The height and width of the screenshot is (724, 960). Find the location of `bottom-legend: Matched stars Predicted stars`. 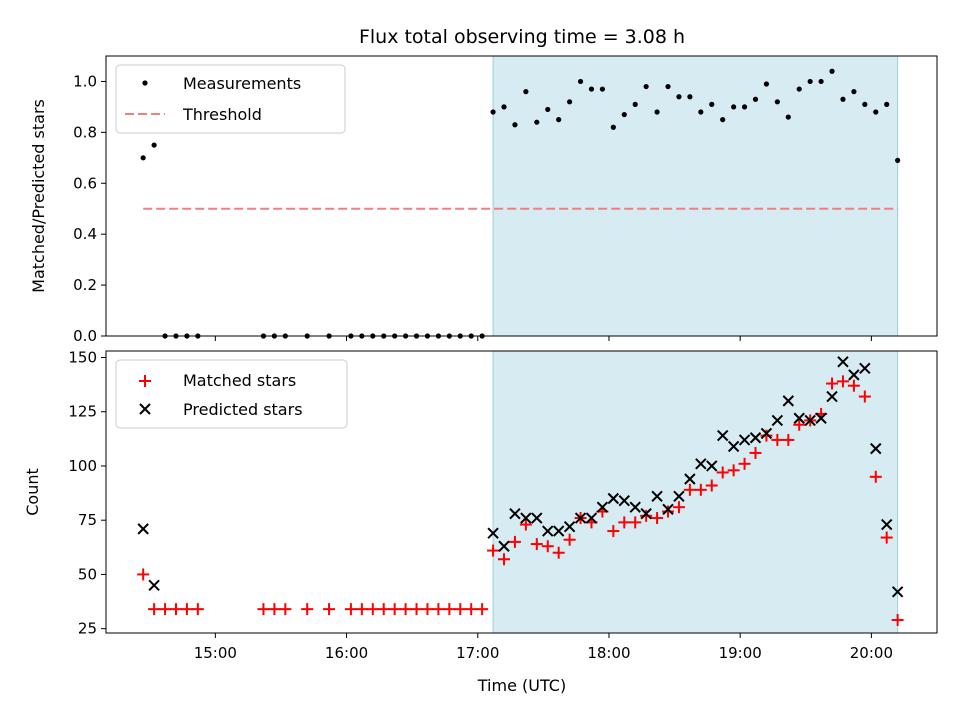

bottom-legend: Matched stars Predicted stars is located at coordinates (231, 394).